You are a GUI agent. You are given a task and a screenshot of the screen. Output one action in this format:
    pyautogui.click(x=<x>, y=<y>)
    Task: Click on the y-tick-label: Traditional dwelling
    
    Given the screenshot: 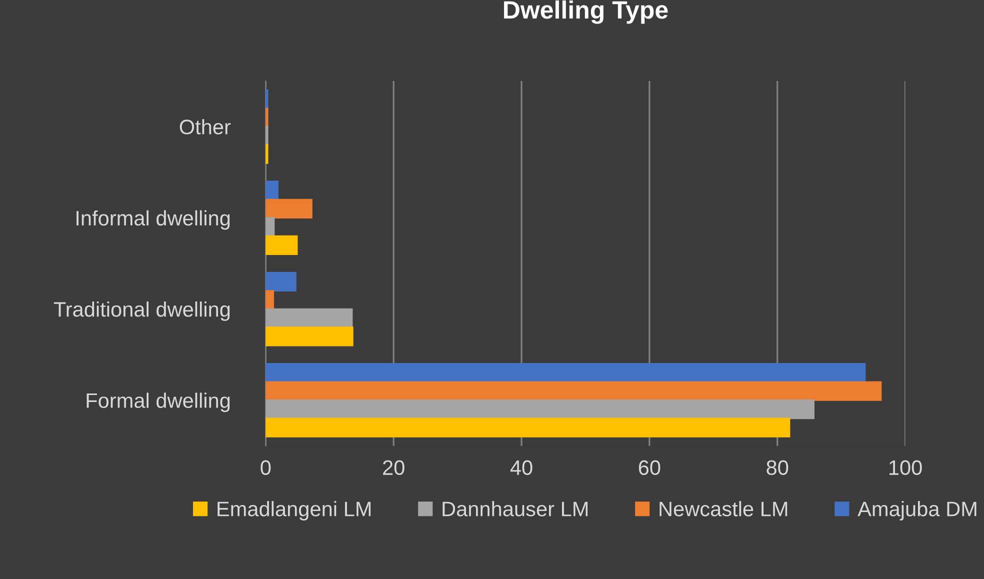 What is the action you would take?
    pyautogui.click(x=142, y=311)
    